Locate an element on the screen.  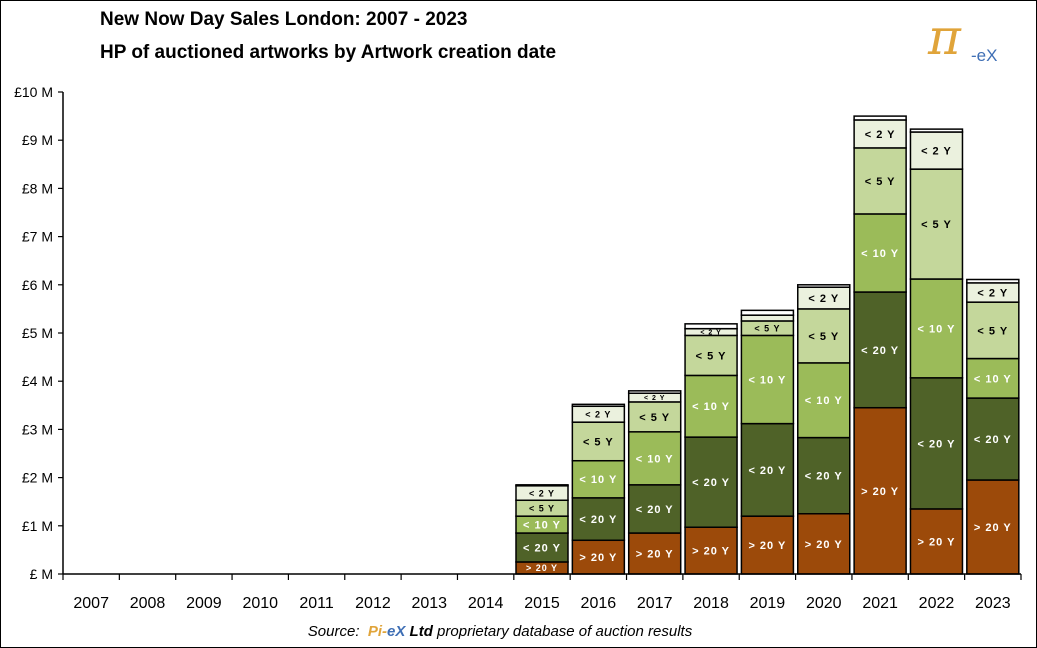
x-tick-label: 2010 is located at coordinates (260, 603).